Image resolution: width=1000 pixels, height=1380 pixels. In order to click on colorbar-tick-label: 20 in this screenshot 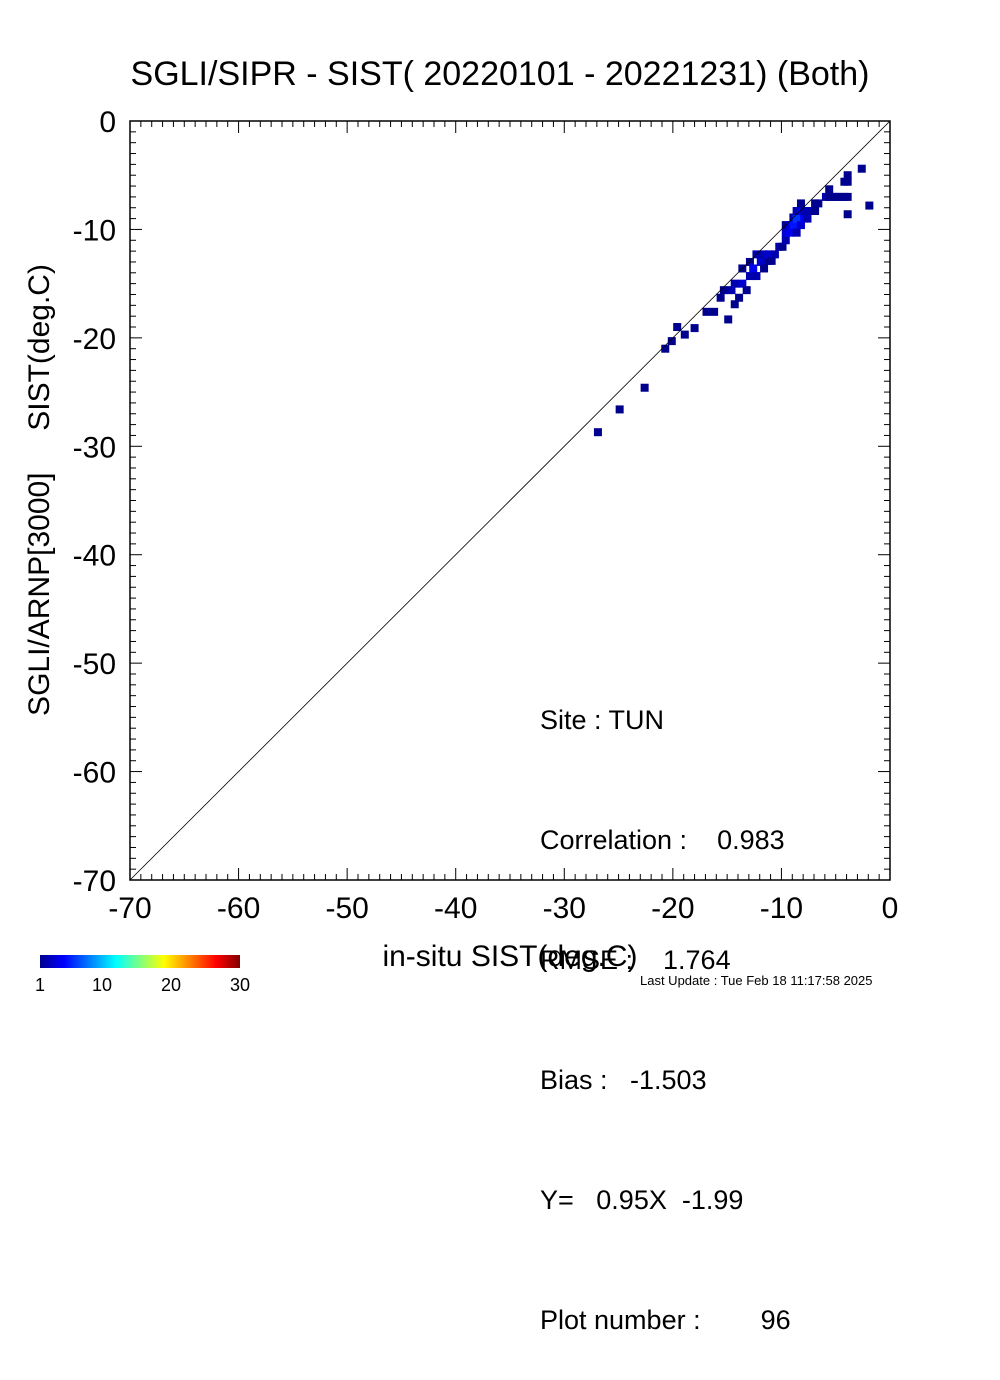, I will do `click(171, 985)`.